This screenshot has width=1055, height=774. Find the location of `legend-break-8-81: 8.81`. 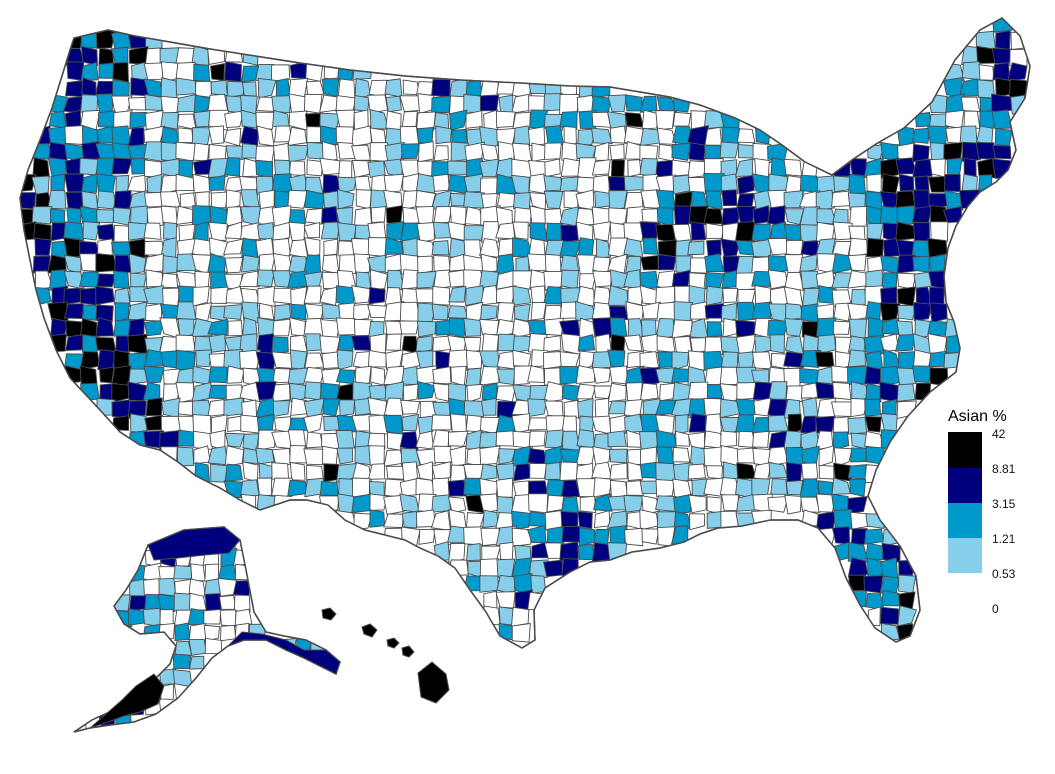

legend-break-8-81: 8.81 is located at coordinates (1004, 469).